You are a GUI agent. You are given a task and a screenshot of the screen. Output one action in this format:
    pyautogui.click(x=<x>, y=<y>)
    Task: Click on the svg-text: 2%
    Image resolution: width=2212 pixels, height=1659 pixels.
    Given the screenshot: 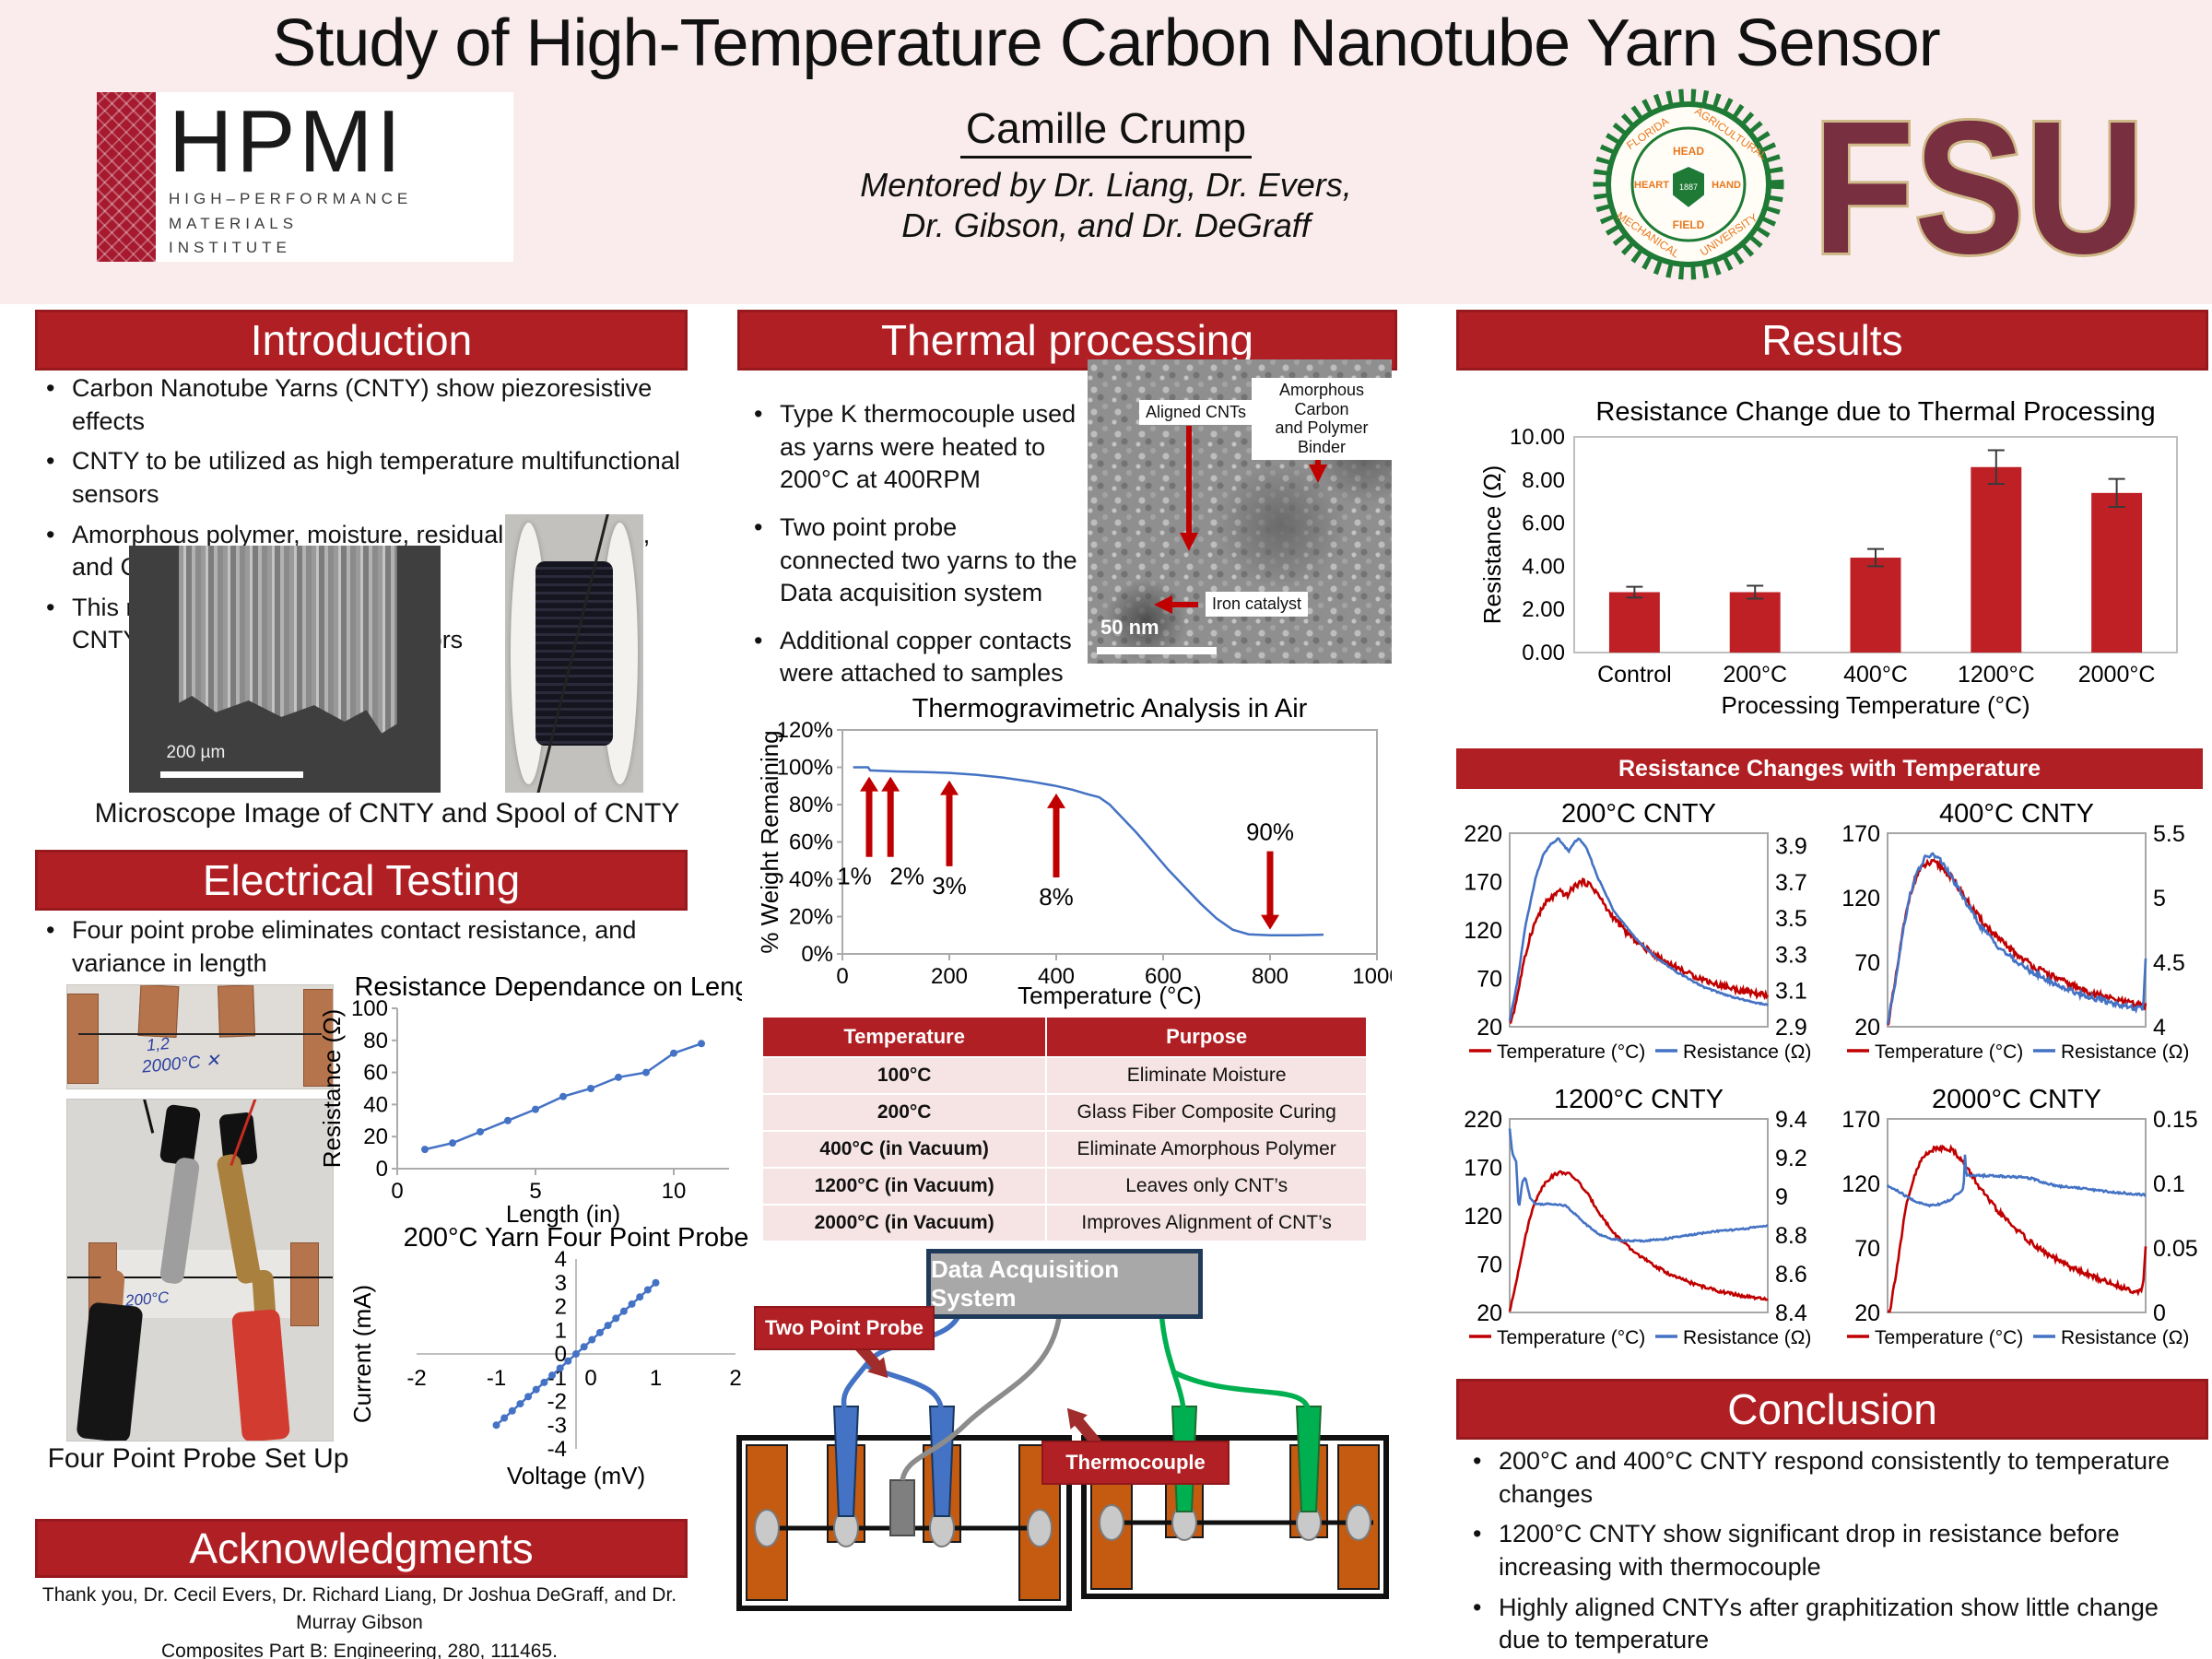 What is the action you would take?
    pyautogui.click(x=906, y=876)
    